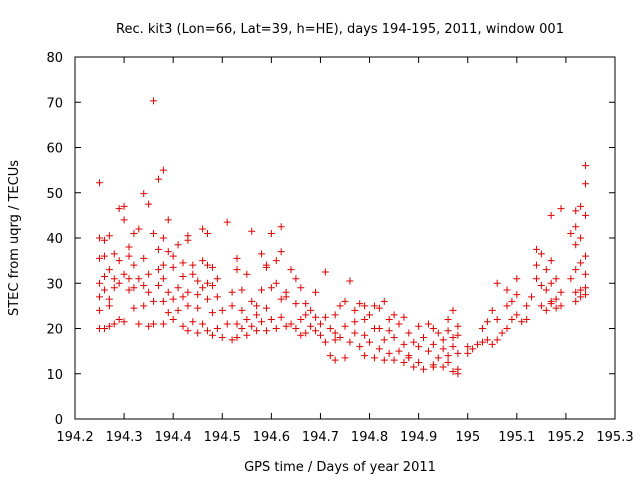 The width and height of the screenshot is (640, 480). Describe the element at coordinates (614, 437) in the screenshot. I see `x-tick-label: 195.3` at that location.